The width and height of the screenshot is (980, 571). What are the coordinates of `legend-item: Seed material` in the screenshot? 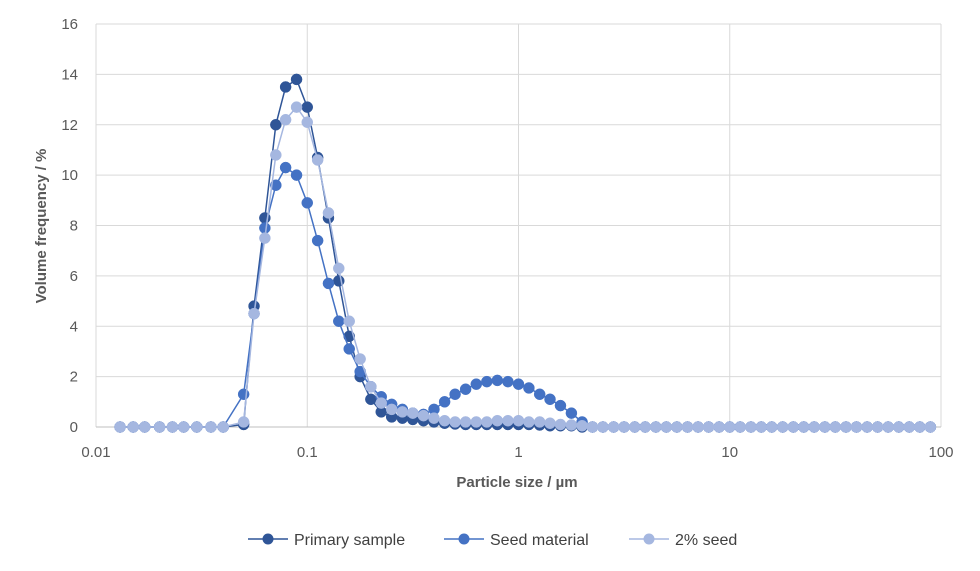 It's located at (516, 540).